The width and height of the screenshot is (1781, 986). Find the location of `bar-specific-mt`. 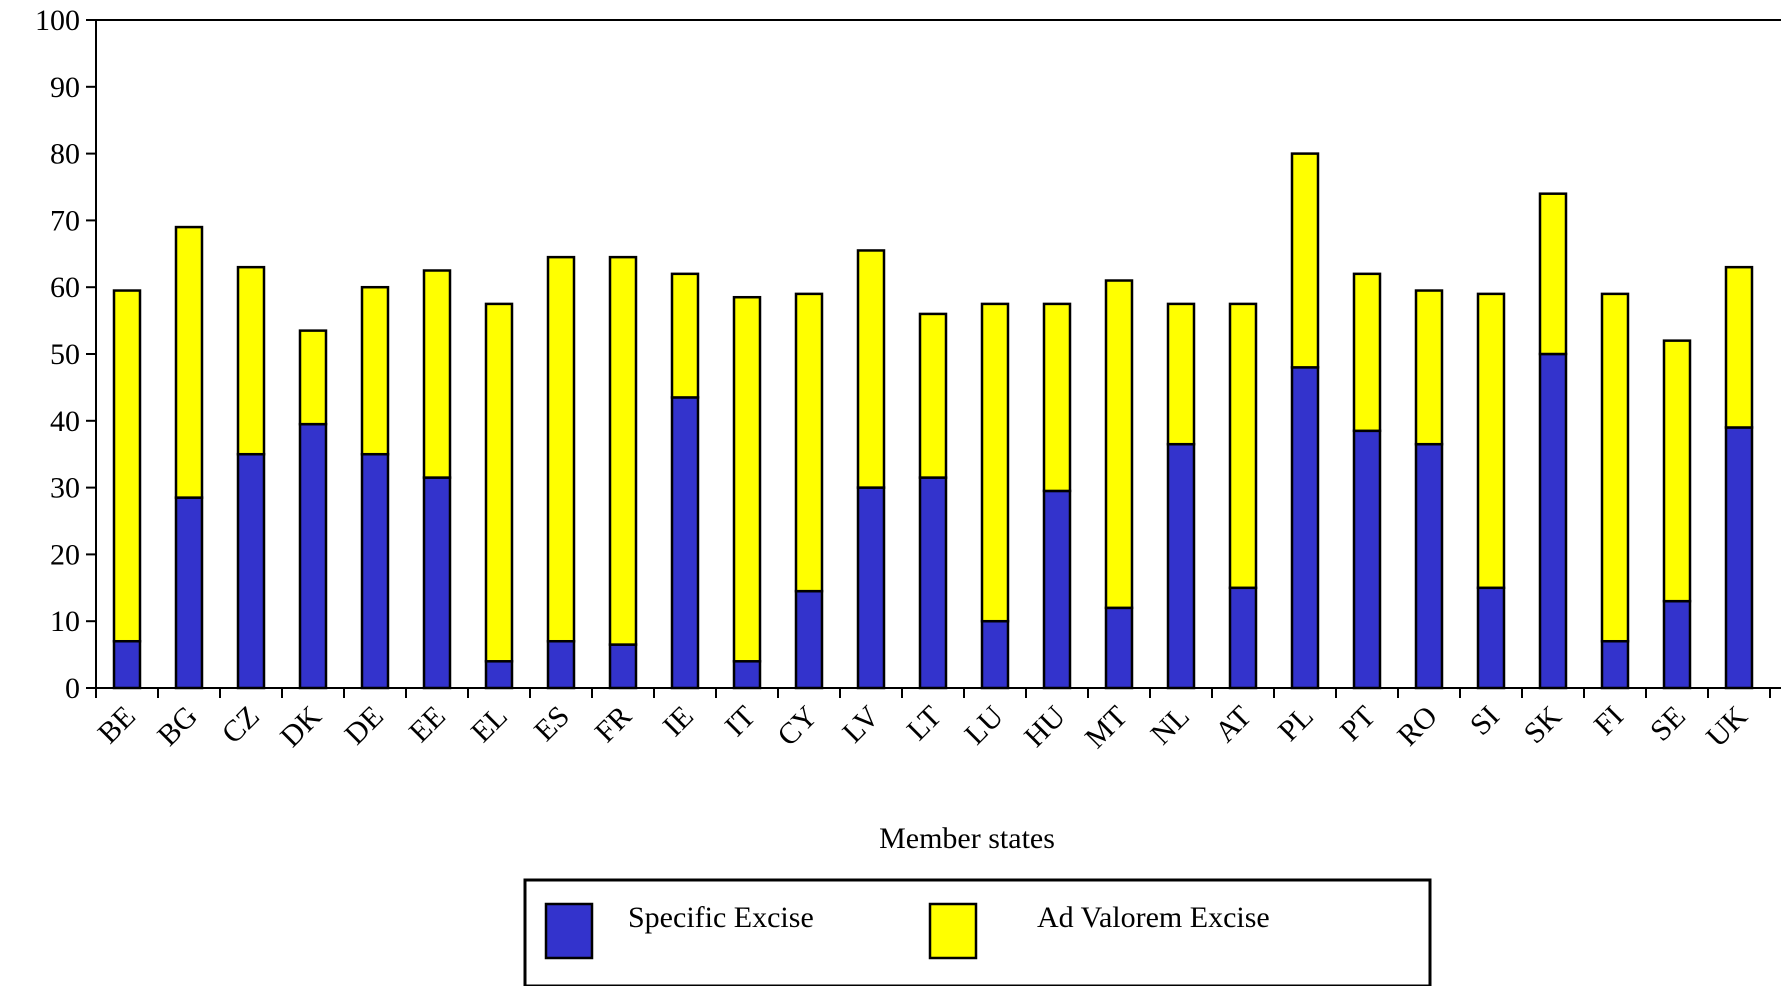

bar-specific-mt is located at coordinates (1119, 648).